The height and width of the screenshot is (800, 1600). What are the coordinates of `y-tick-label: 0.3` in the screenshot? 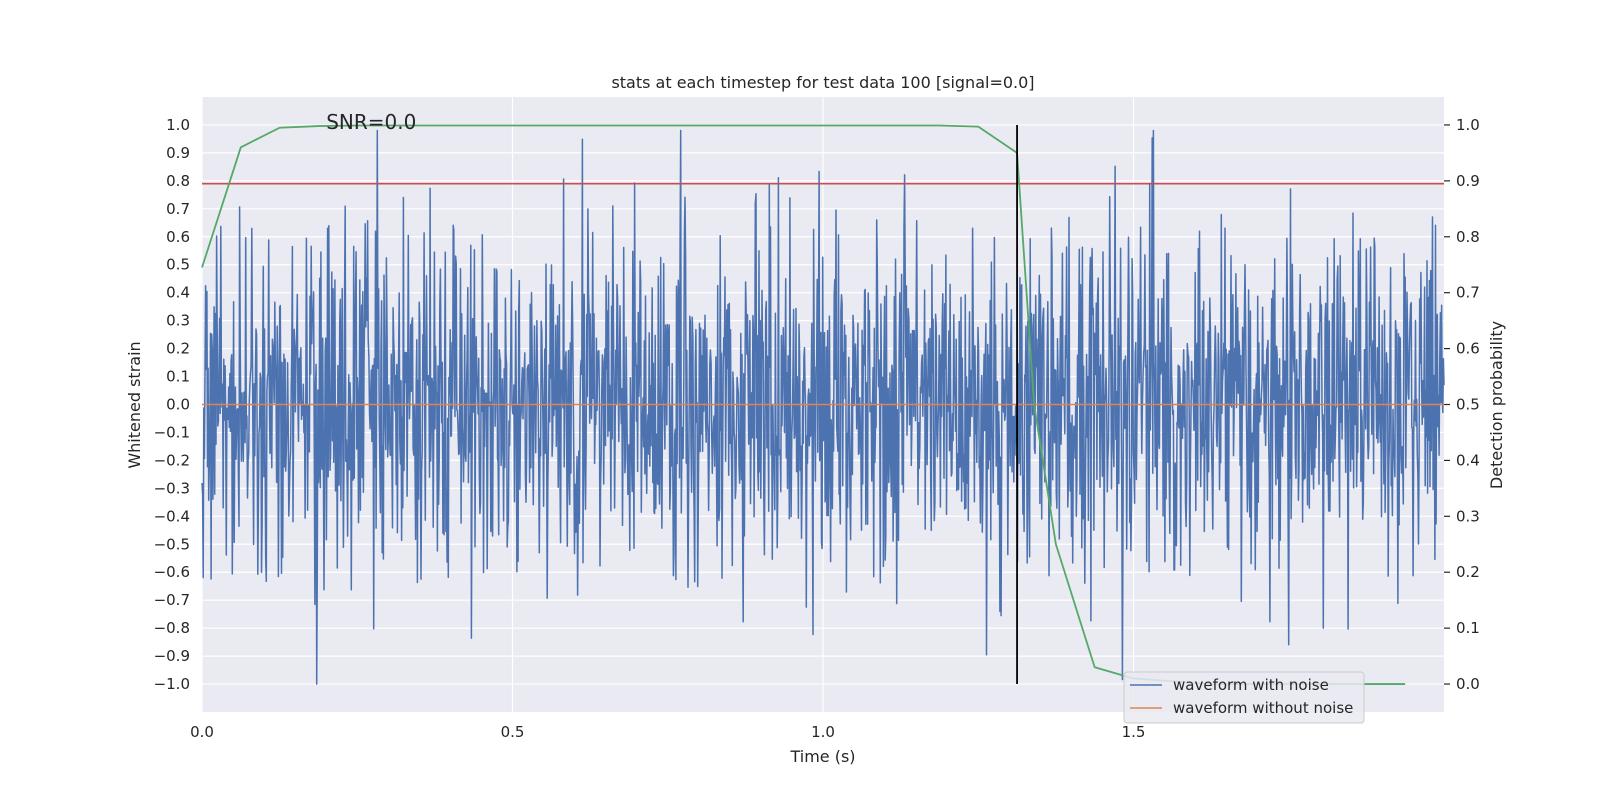 It's located at (178, 321).